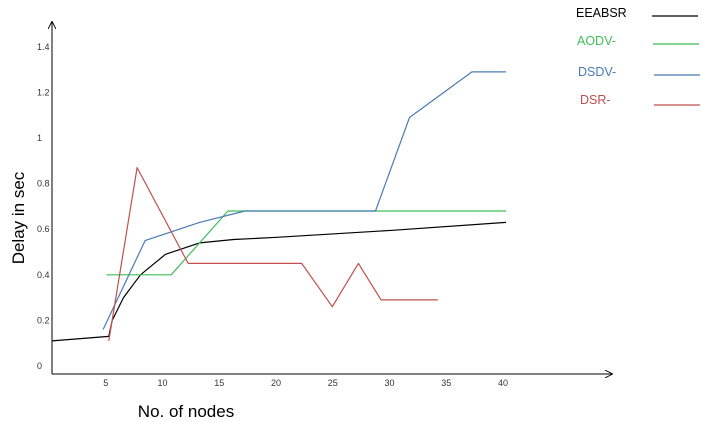 This screenshot has height=422, width=701. What do you see at coordinates (306, 243) in the screenshot?
I see `series-line-aodv` at bounding box center [306, 243].